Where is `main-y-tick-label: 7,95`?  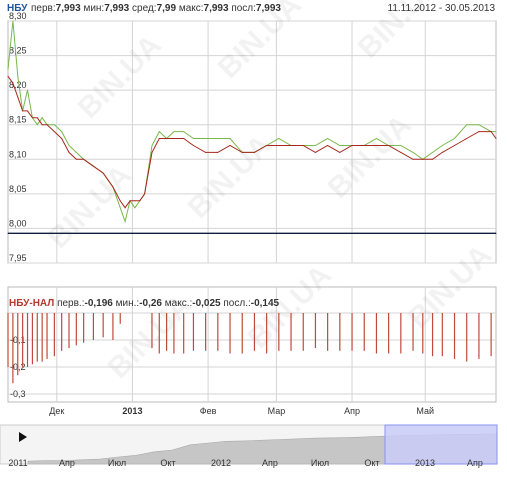 main-y-tick-label: 7,95 is located at coordinates (18, 258).